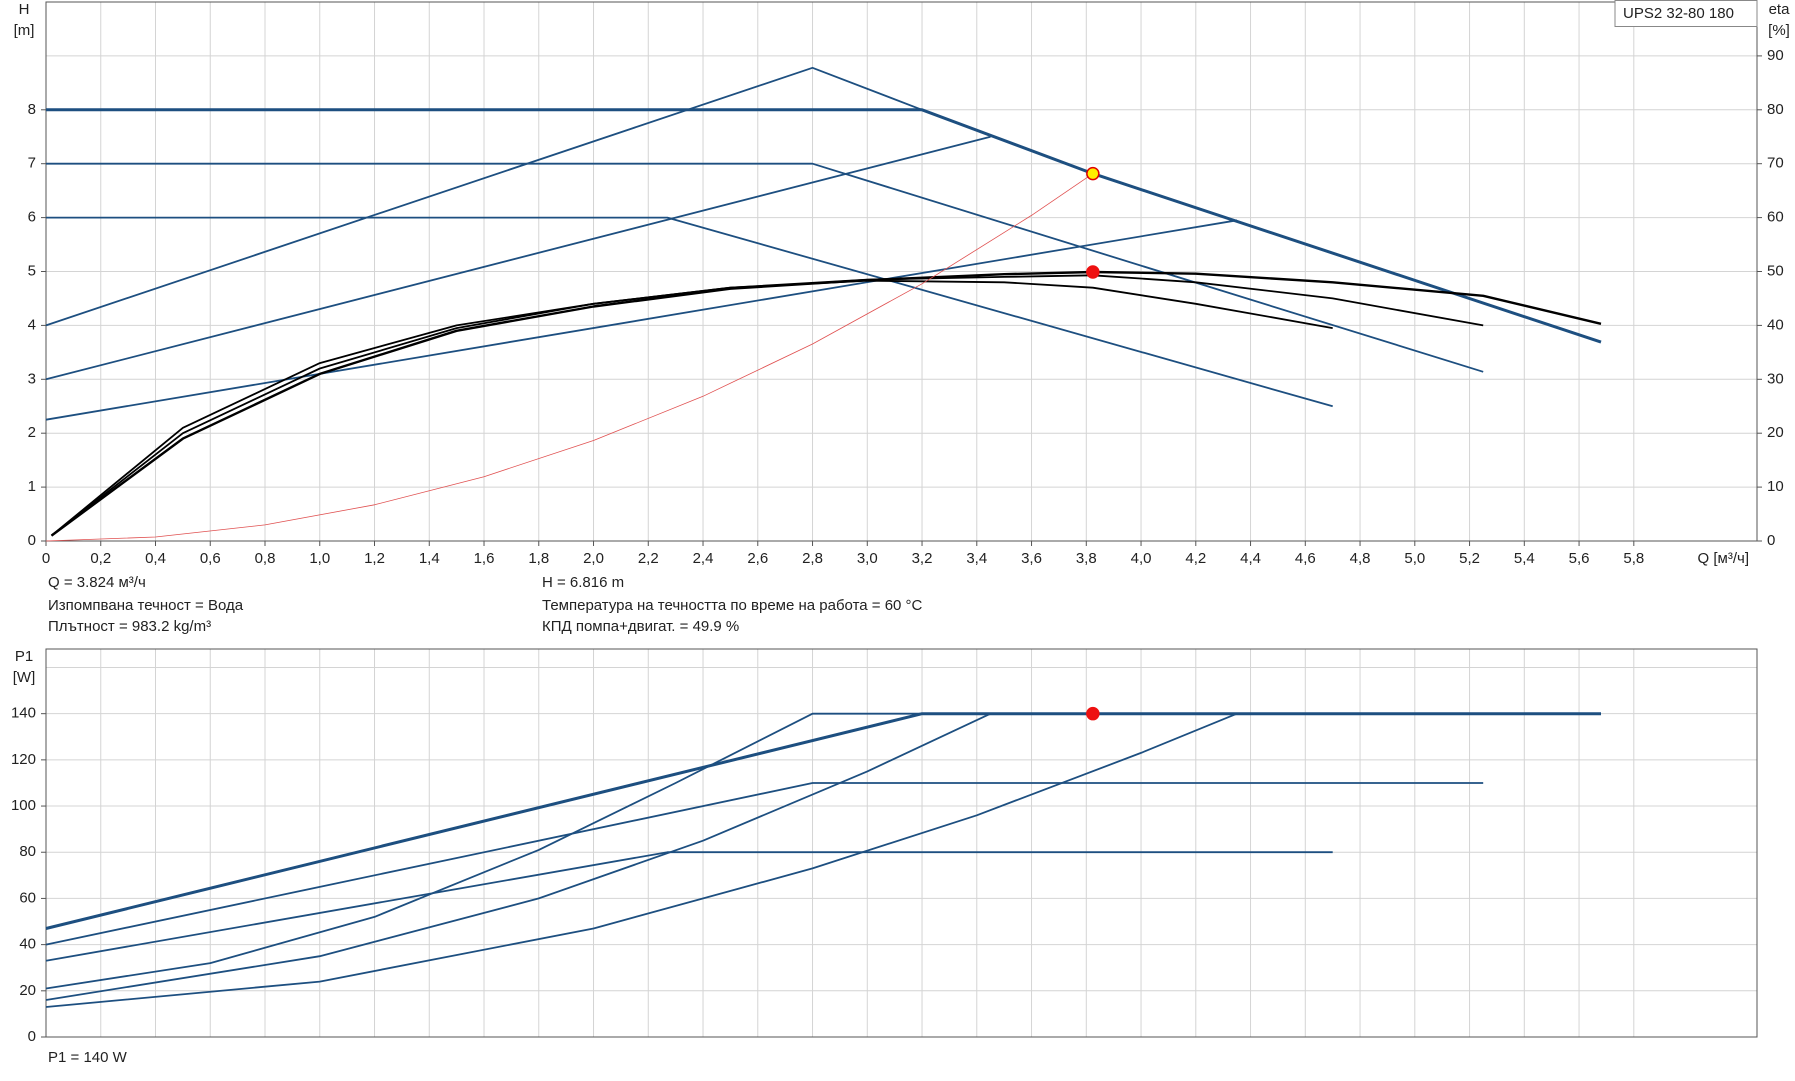  What do you see at coordinates (32, 324) in the screenshot?
I see `y-tick-label: 4` at bounding box center [32, 324].